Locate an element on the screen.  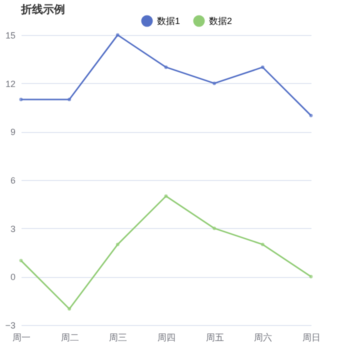
y-tick-label: −3 is located at coordinates (10, 325).